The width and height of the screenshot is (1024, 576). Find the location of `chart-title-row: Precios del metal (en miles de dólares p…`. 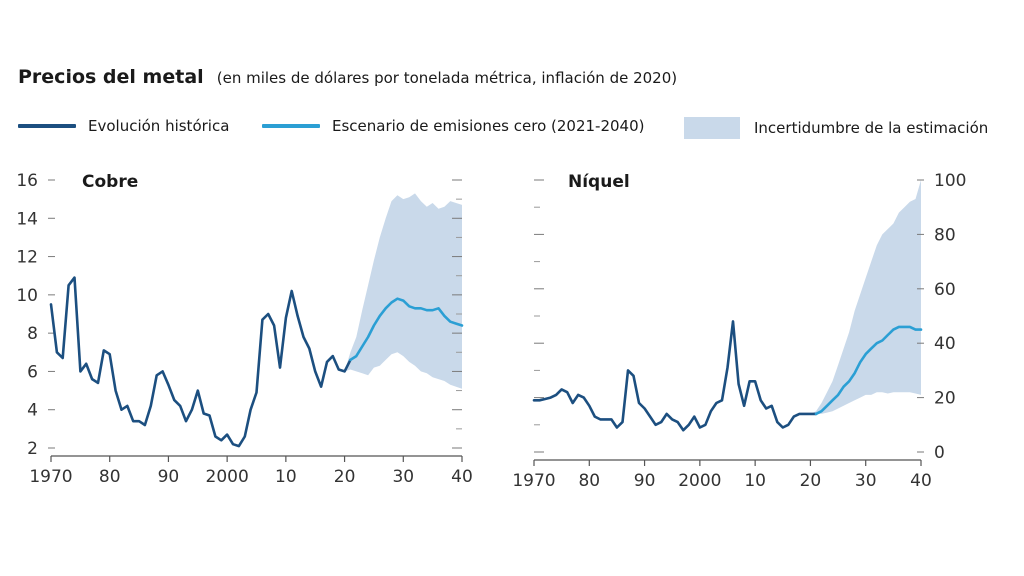

chart-title-row: Precios del metal (en miles de dólares p… is located at coordinates (347, 77).